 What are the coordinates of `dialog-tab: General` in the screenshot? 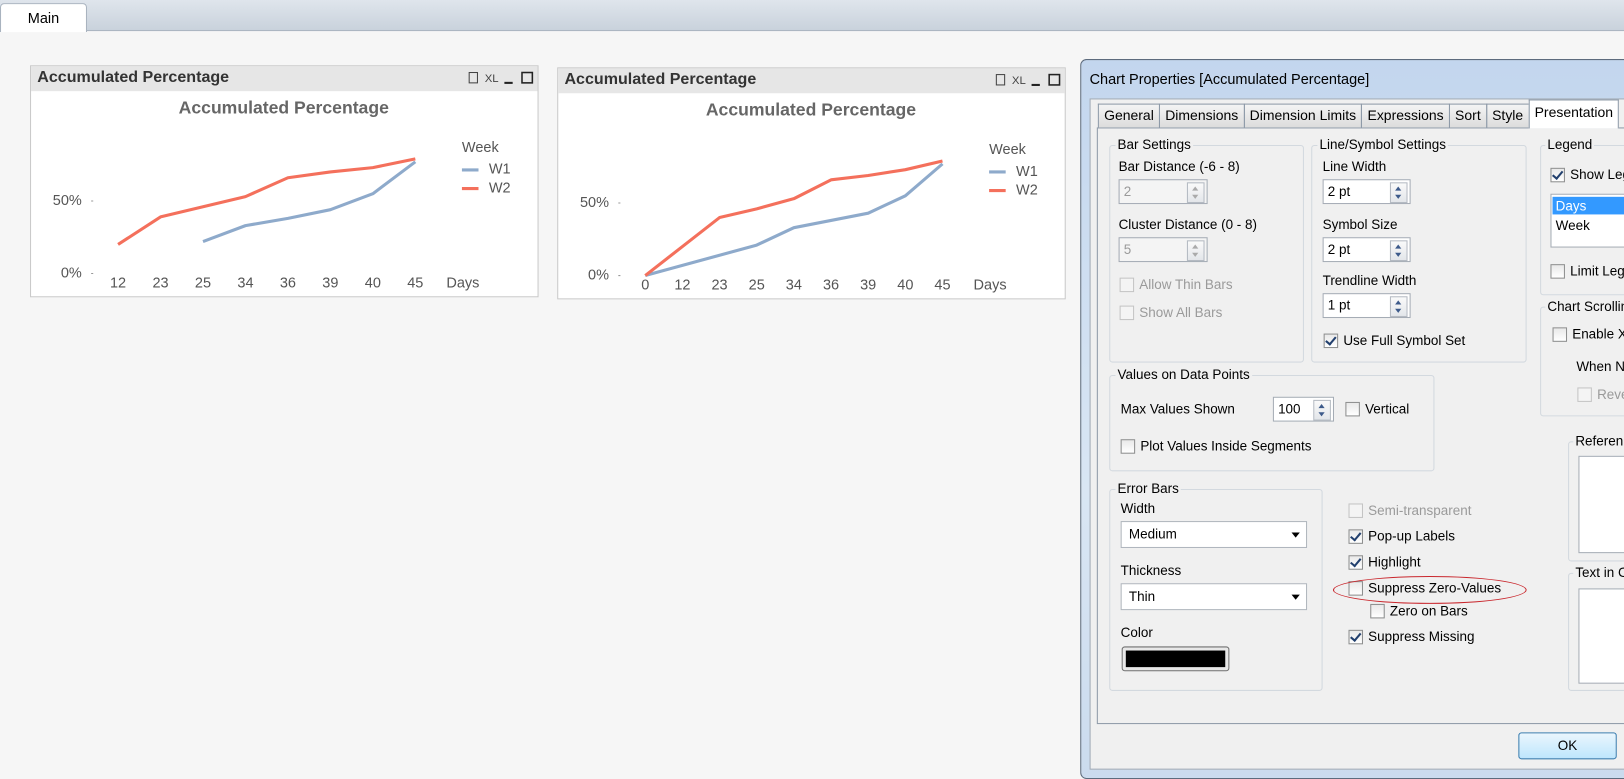 It's located at (1129, 115).